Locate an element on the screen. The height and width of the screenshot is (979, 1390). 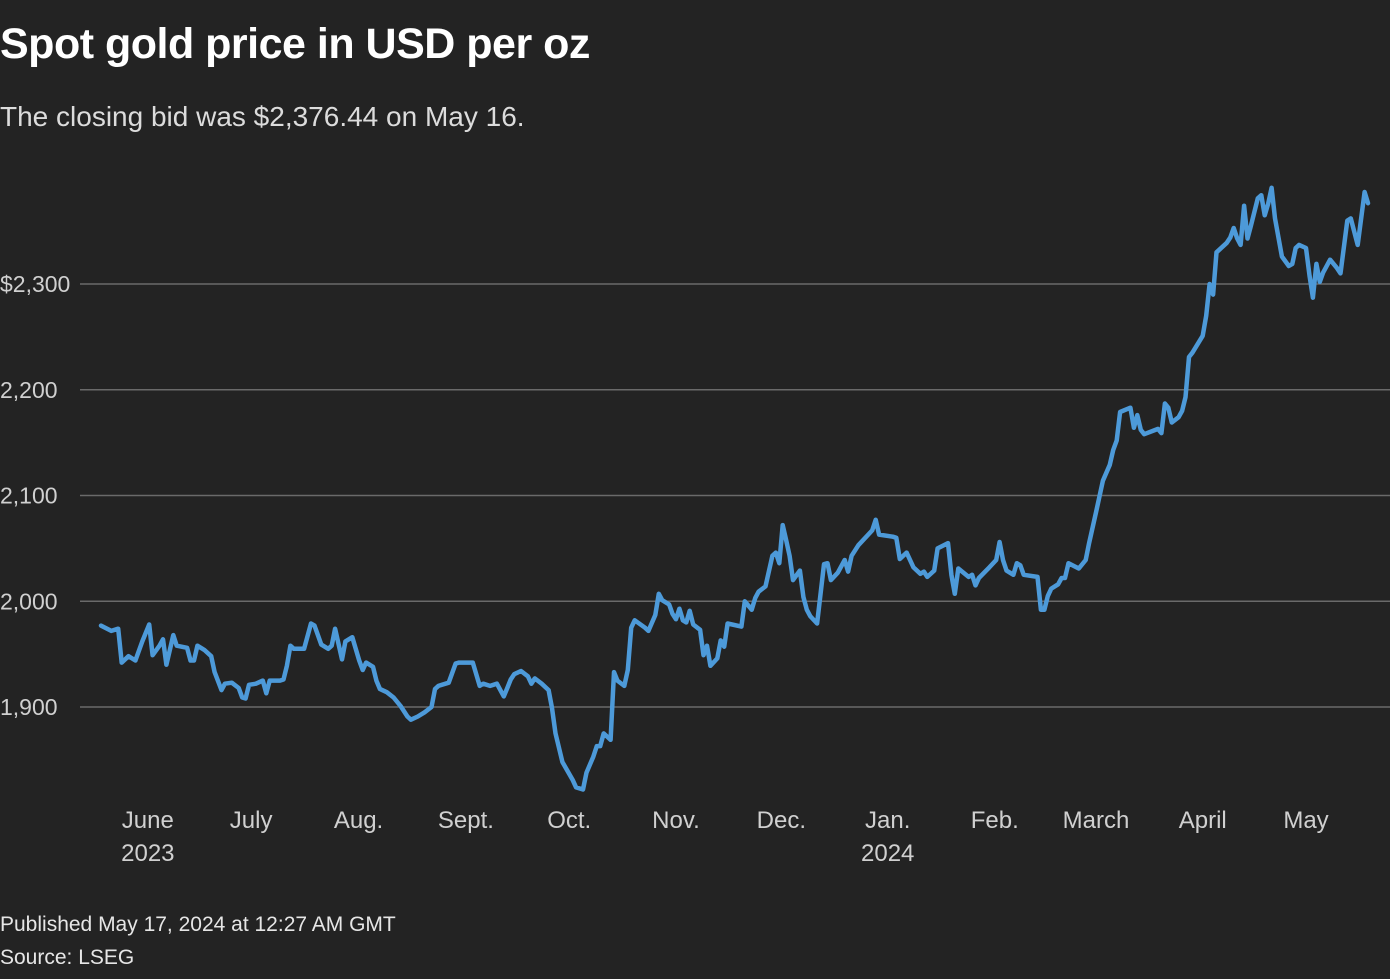
y-tick-label: $2,300 is located at coordinates (35, 284).